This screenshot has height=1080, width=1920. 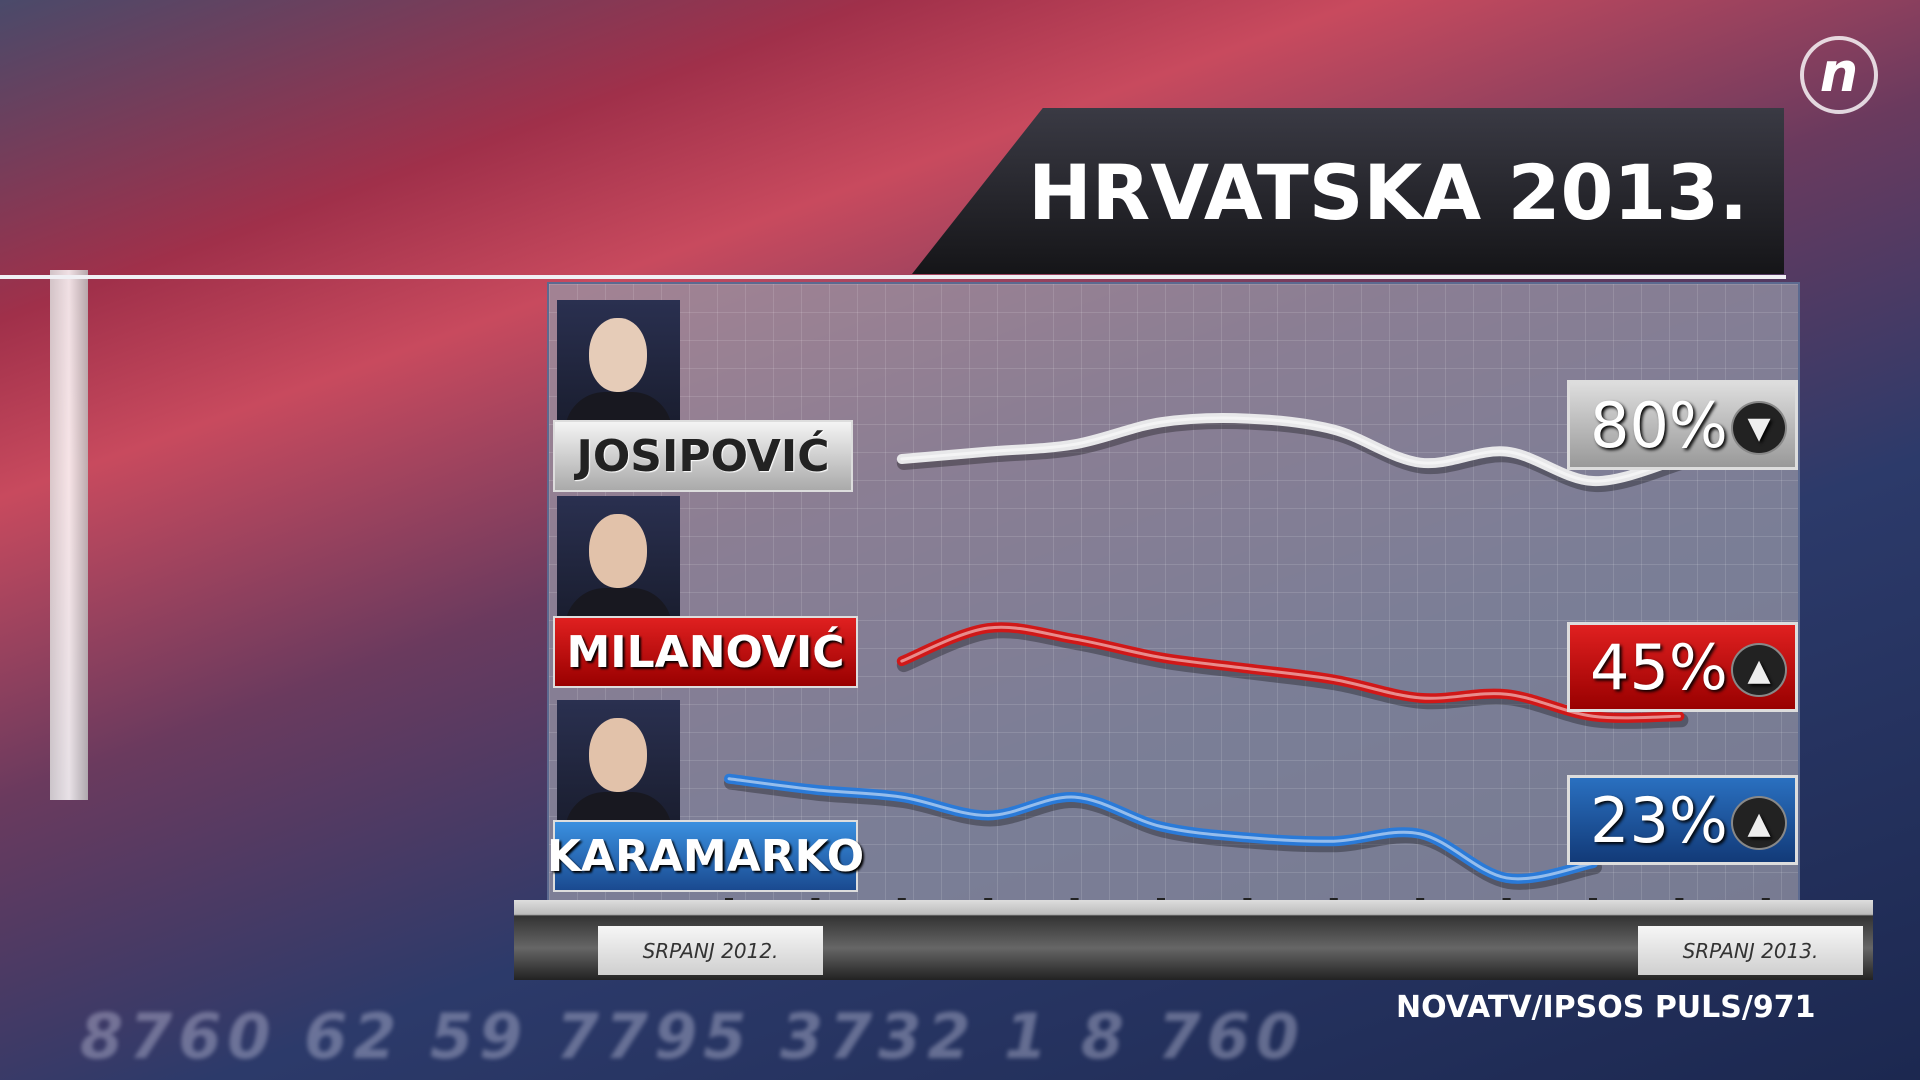 What do you see at coordinates (1659, 667) in the screenshot?
I see `value-milanovic: 45%` at bounding box center [1659, 667].